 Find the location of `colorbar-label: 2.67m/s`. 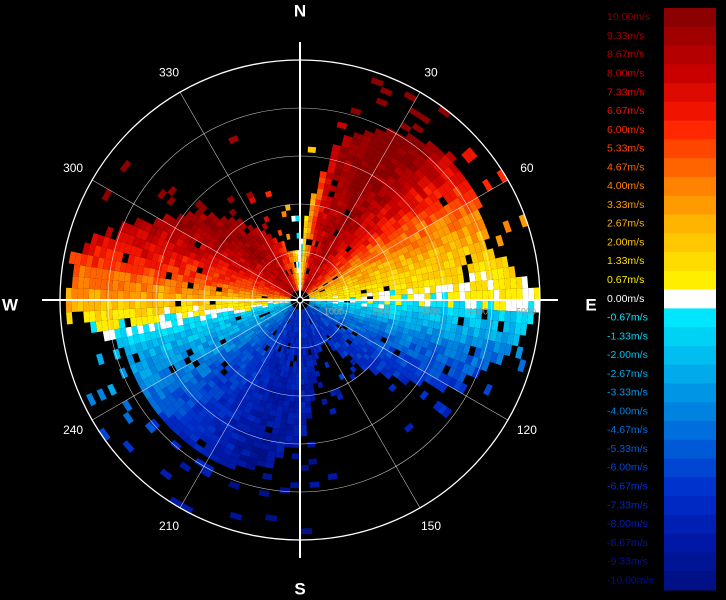

colorbar-label: 2.67m/s is located at coordinates (625, 224).